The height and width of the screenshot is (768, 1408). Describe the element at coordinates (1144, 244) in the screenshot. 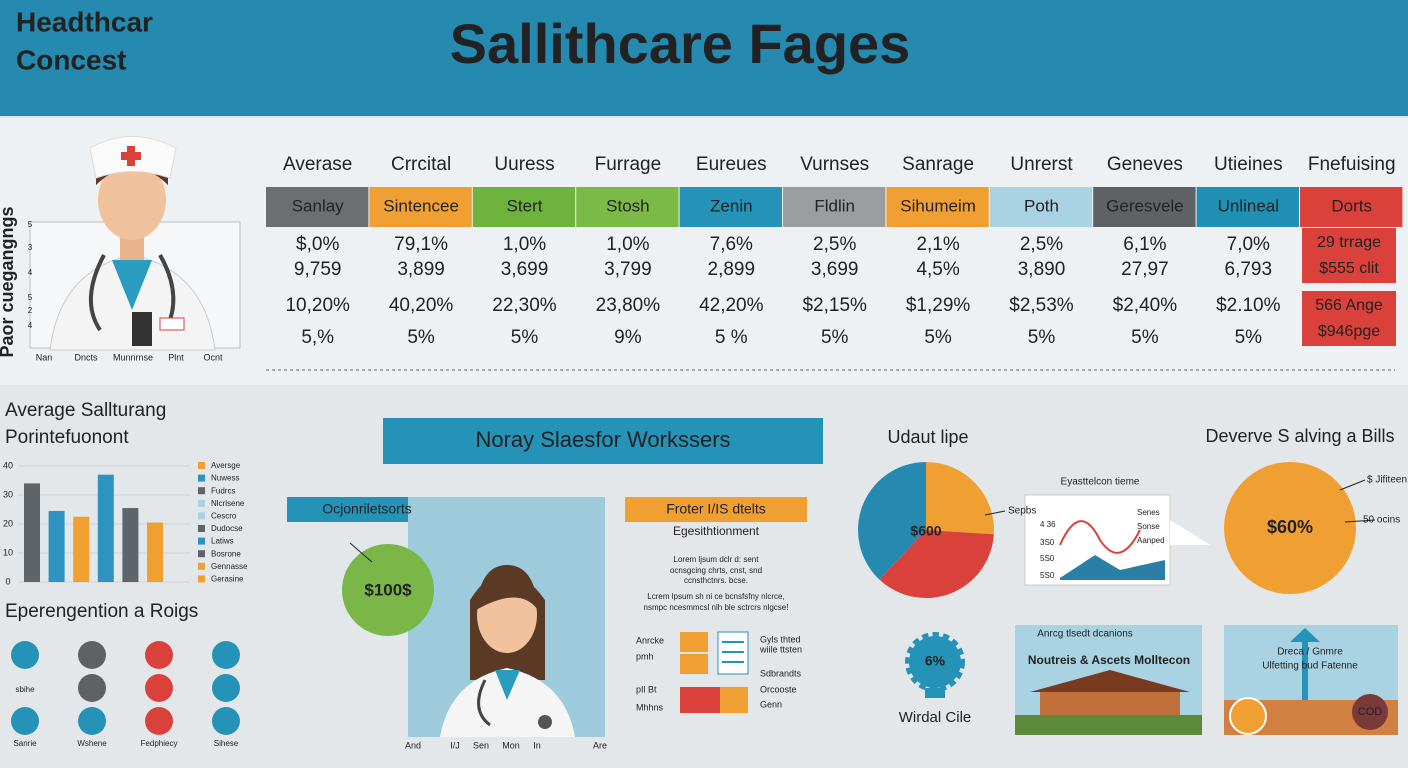

I see `cell: 6,1%` at that location.